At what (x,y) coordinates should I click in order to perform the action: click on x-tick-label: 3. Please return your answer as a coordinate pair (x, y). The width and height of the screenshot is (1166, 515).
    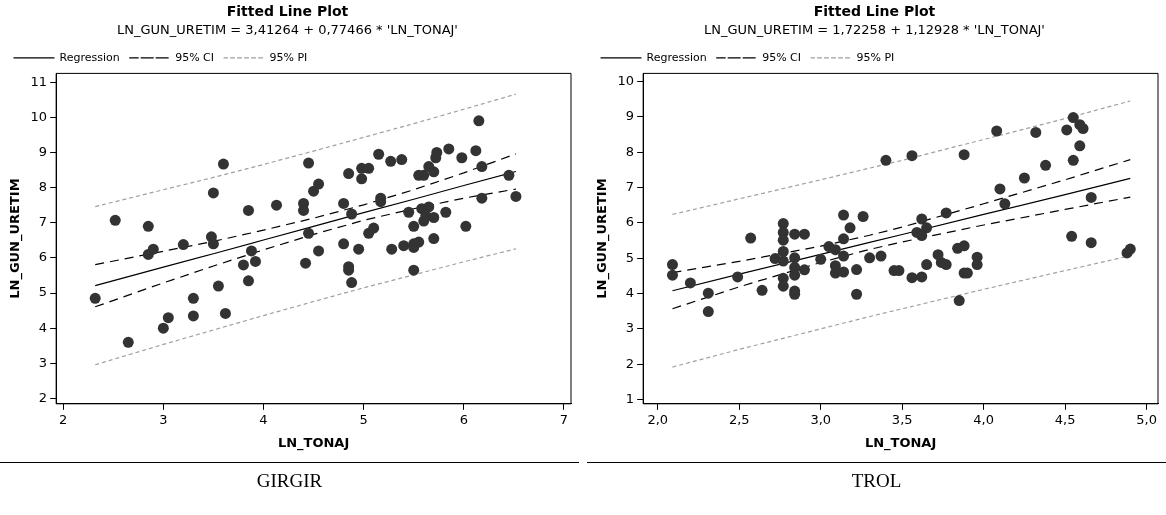
    Looking at the image, I should click on (163, 419).